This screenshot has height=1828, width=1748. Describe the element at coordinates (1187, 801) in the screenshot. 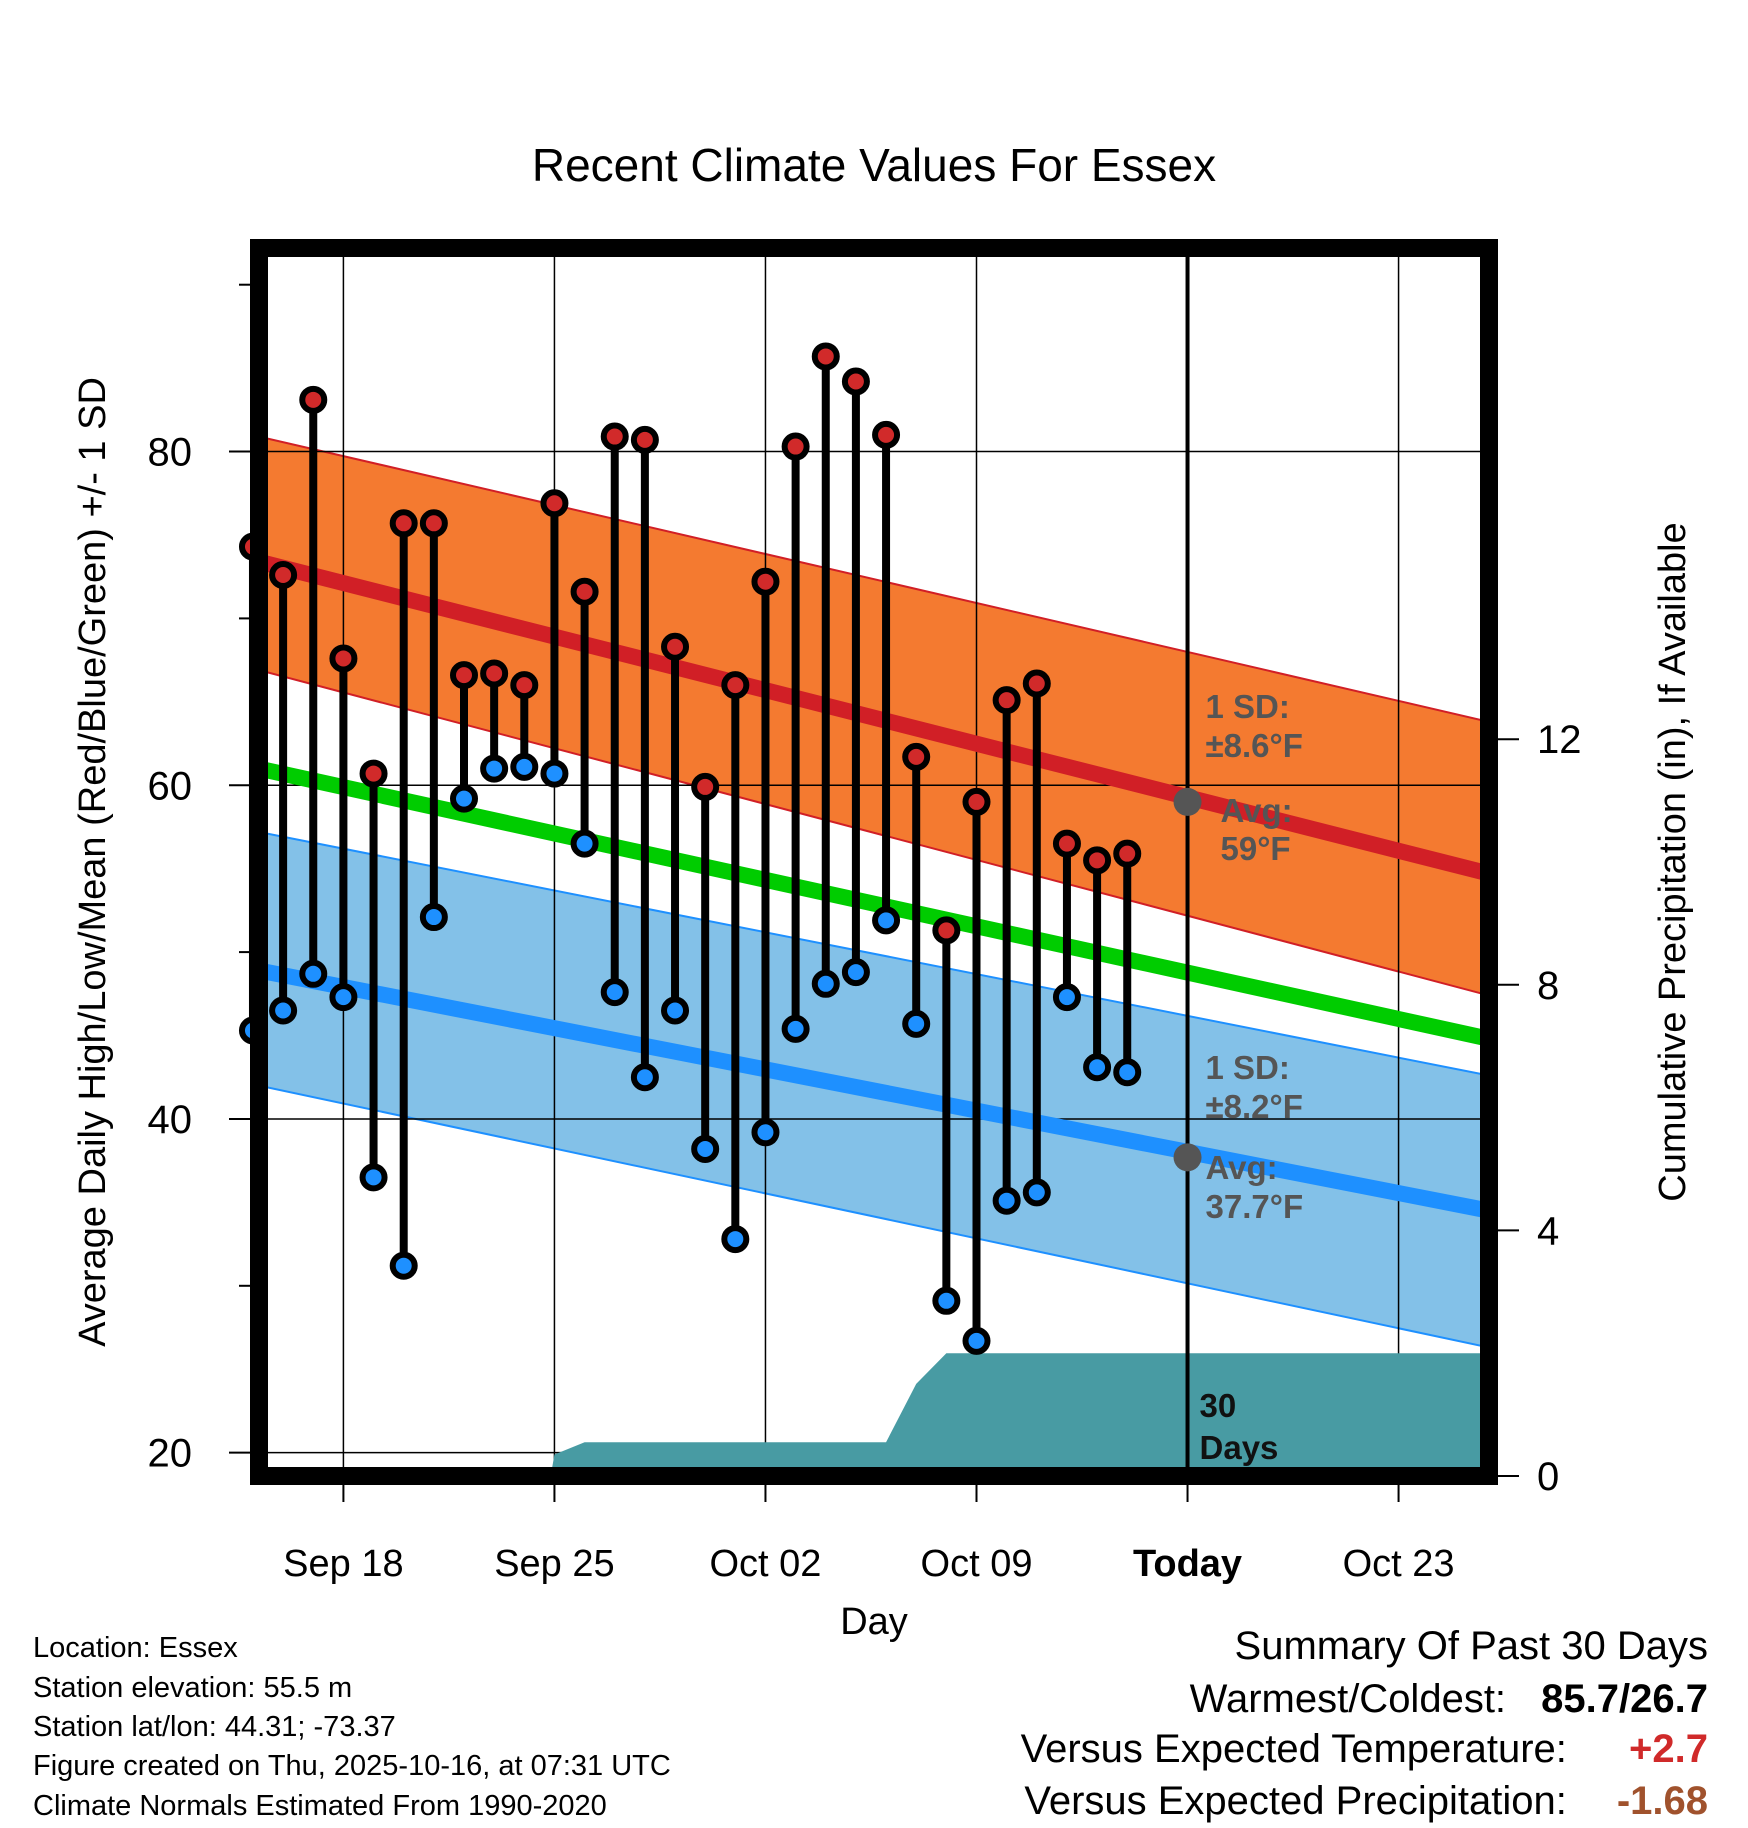

I see `today-high-avg-marker` at that location.